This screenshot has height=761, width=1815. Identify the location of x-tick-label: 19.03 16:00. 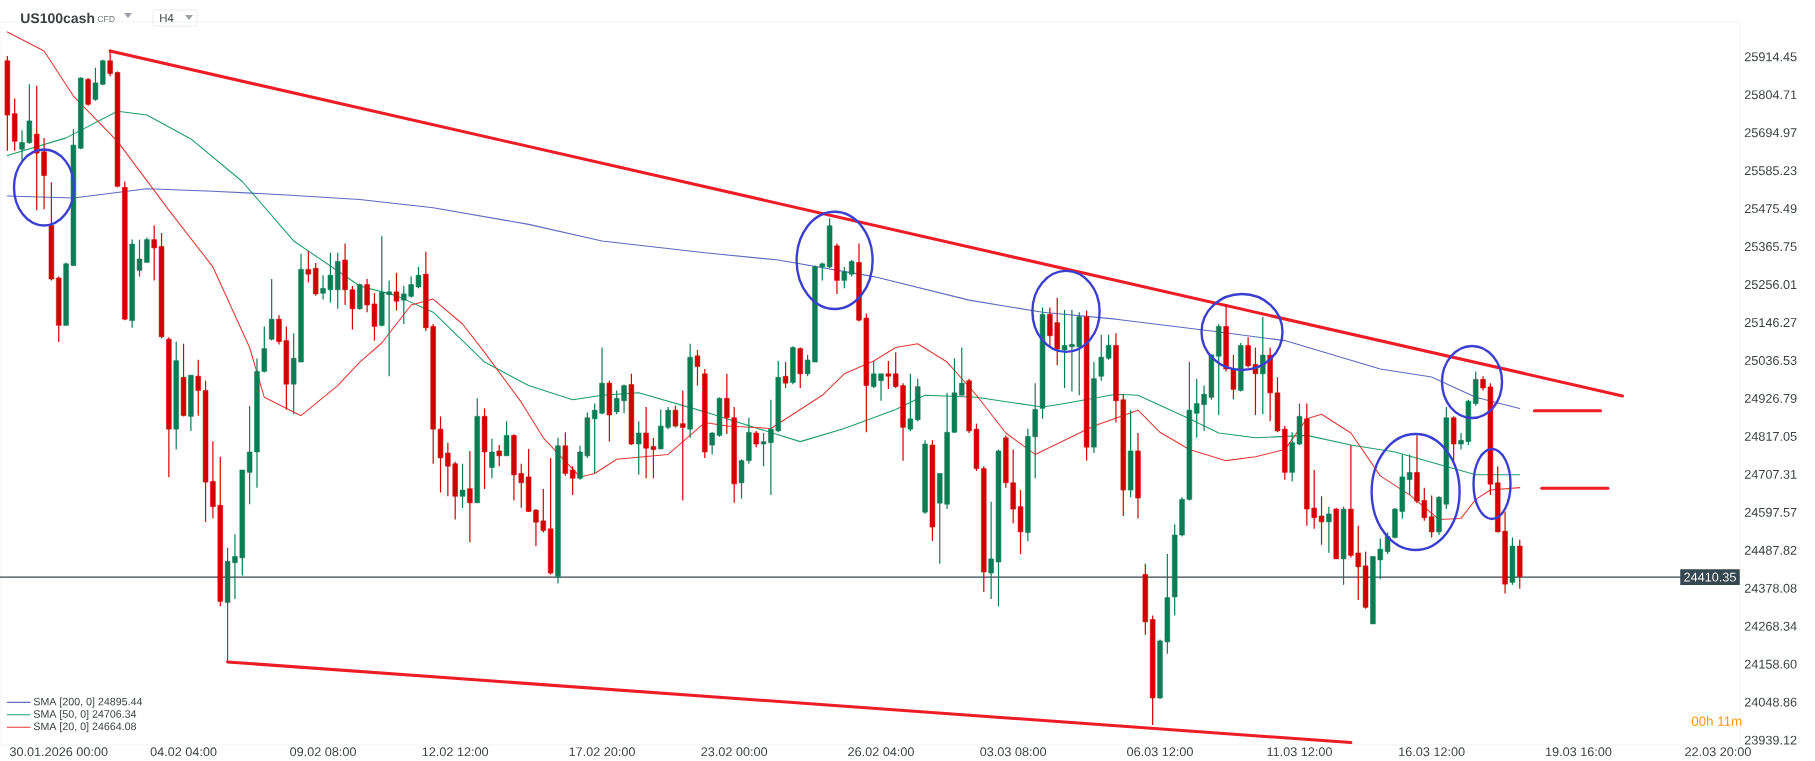
(1578, 752).